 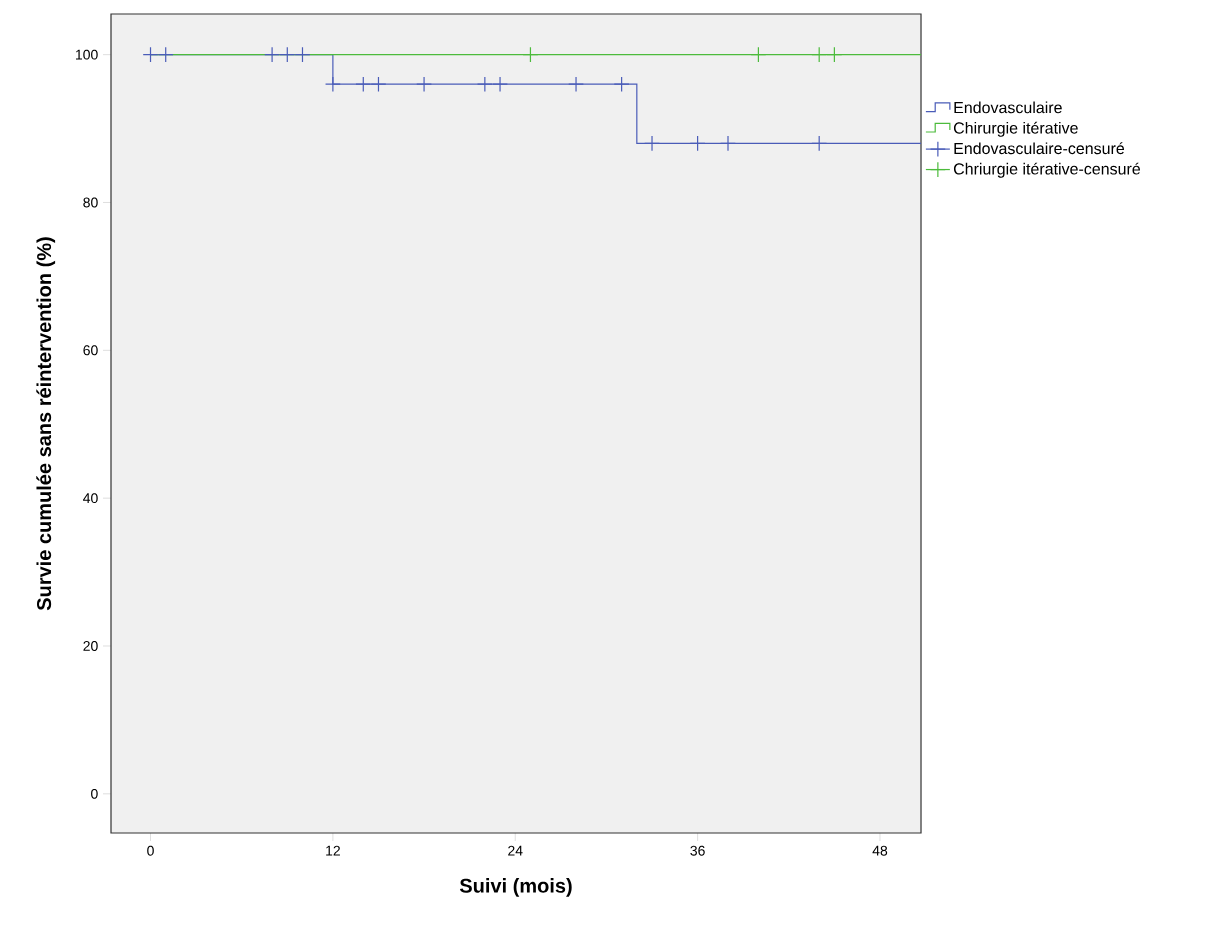 What do you see at coordinates (697, 850) in the screenshot?
I see `x-tick-label: 36` at bounding box center [697, 850].